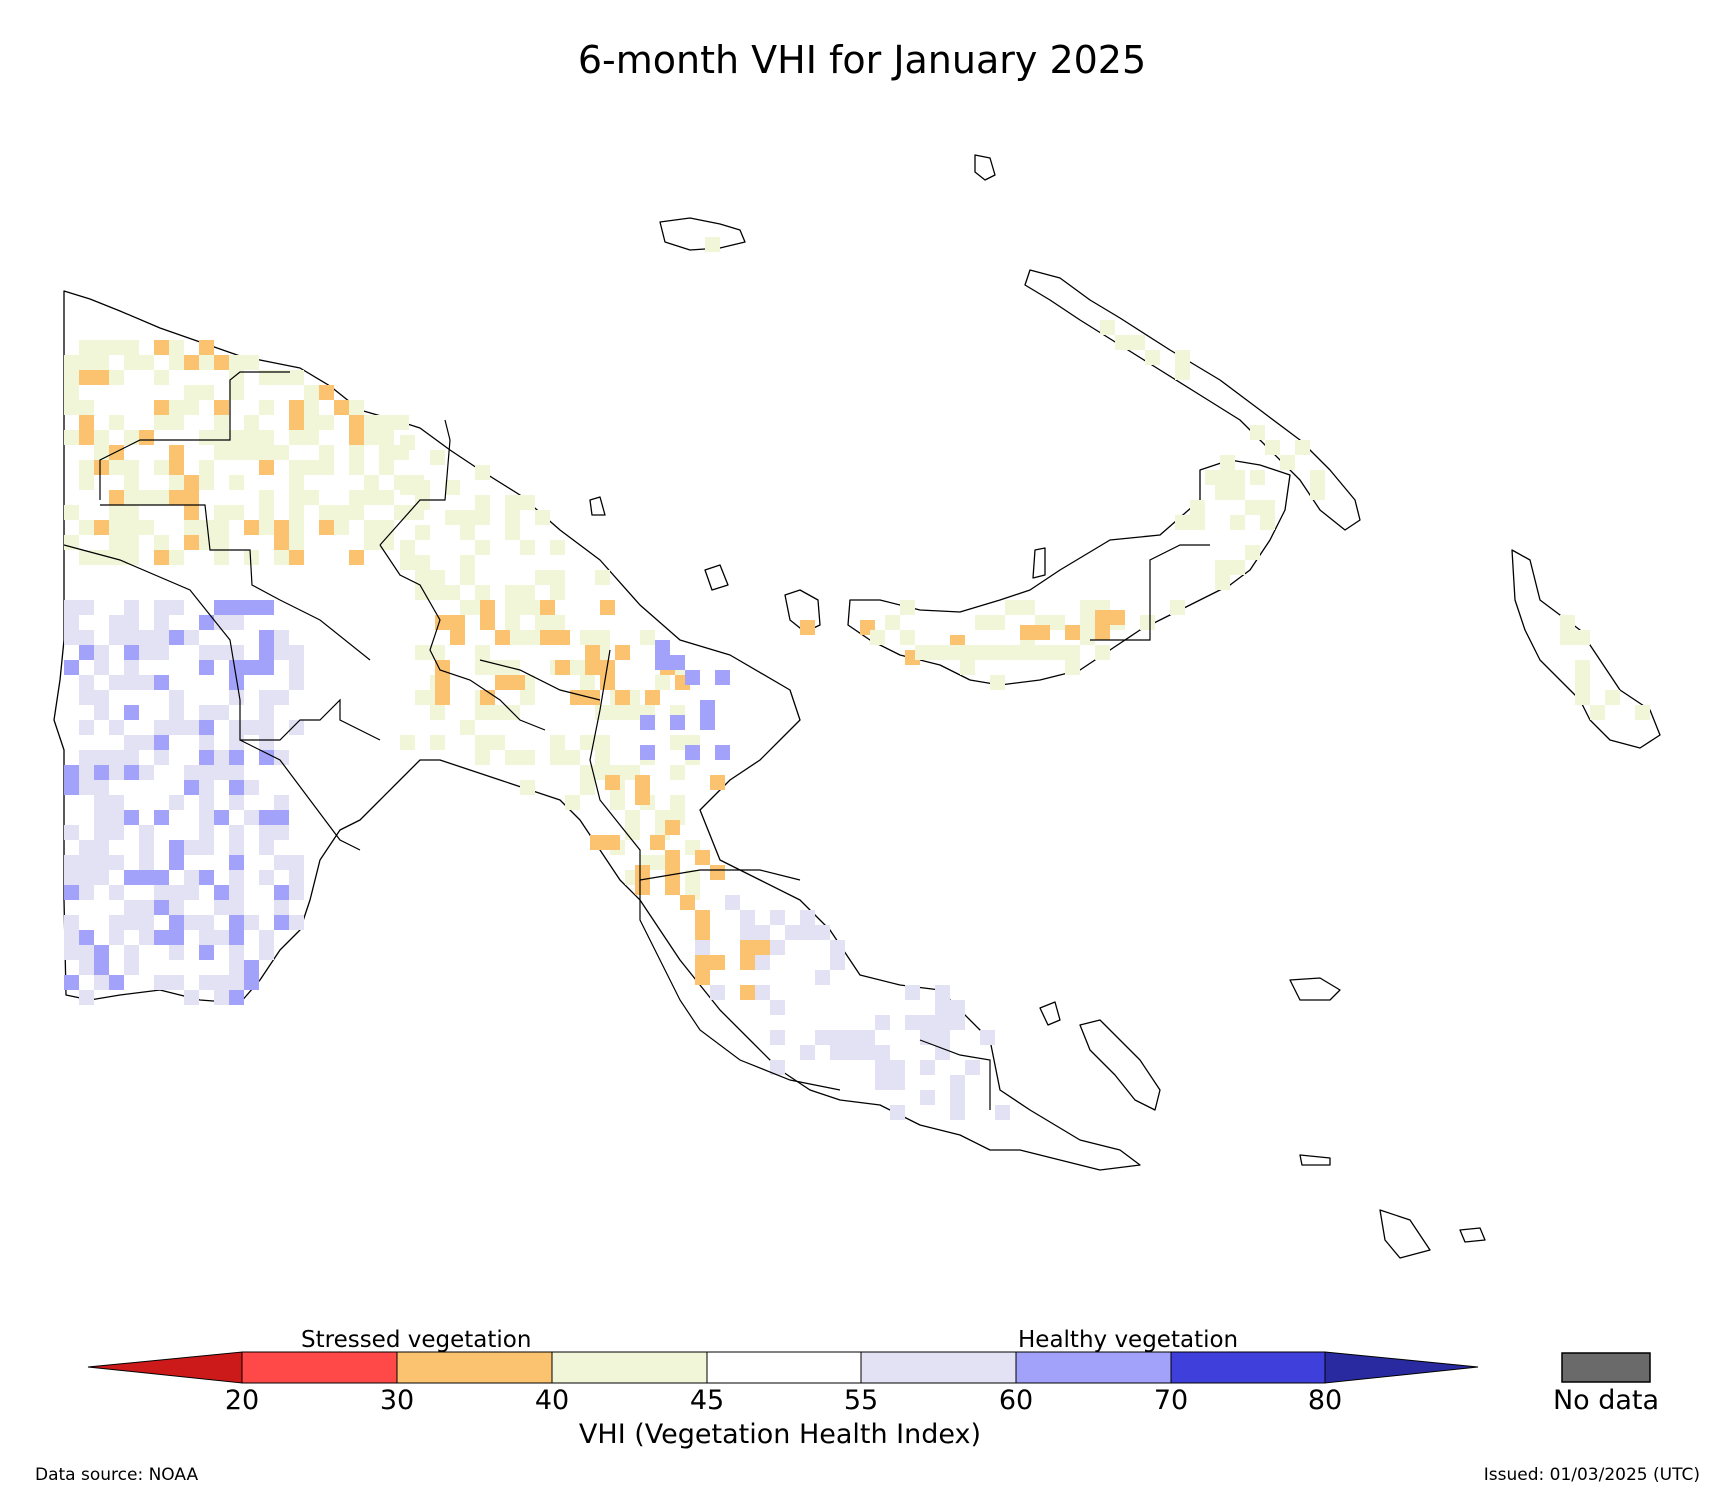 This screenshot has width=1724, height=1494. What do you see at coordinates (397, 1400) in the screenshot?
I see `colorbar-tick-label: 30` at bounding box center [397, 1400].